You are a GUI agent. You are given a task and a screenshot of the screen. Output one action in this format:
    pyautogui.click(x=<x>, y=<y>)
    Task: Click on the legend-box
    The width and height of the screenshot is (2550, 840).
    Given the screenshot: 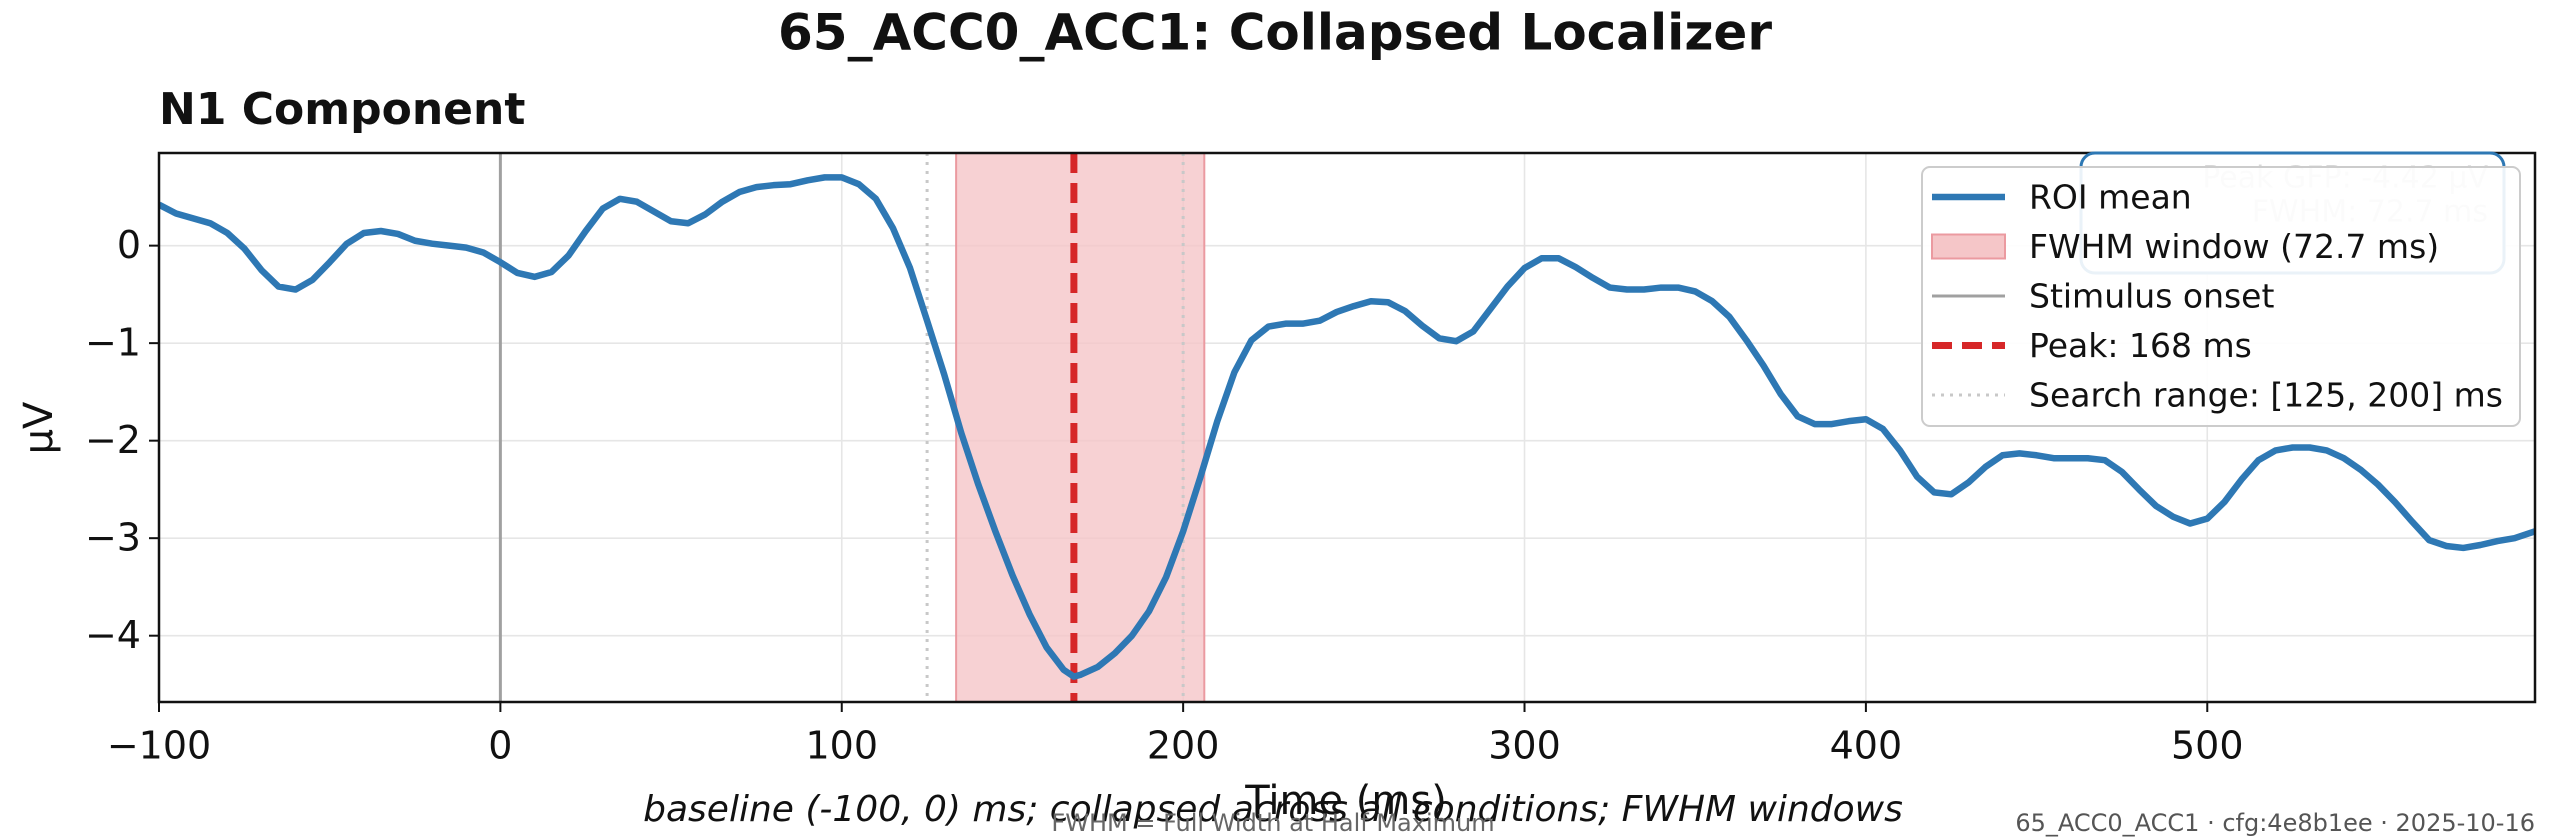 What is the action you would take?
    pyautogui.click(x=2221, y=296)
    